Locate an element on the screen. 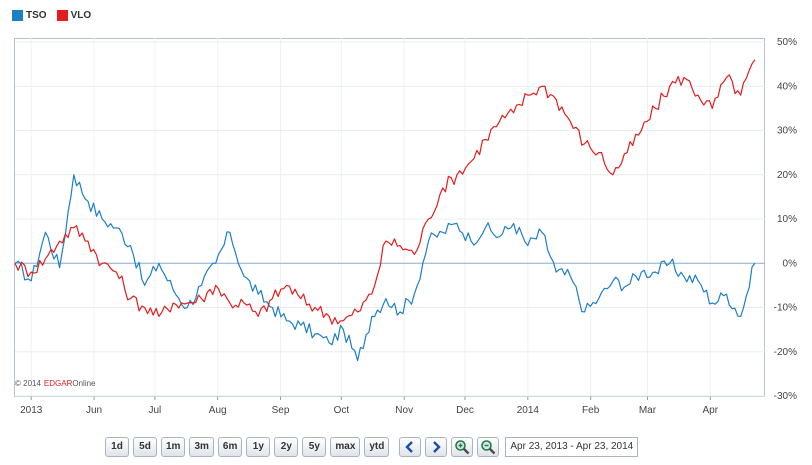 The height and width of the screenshot is (465, 812). range-button-2y: 2y is located at coordinates (286, 447).